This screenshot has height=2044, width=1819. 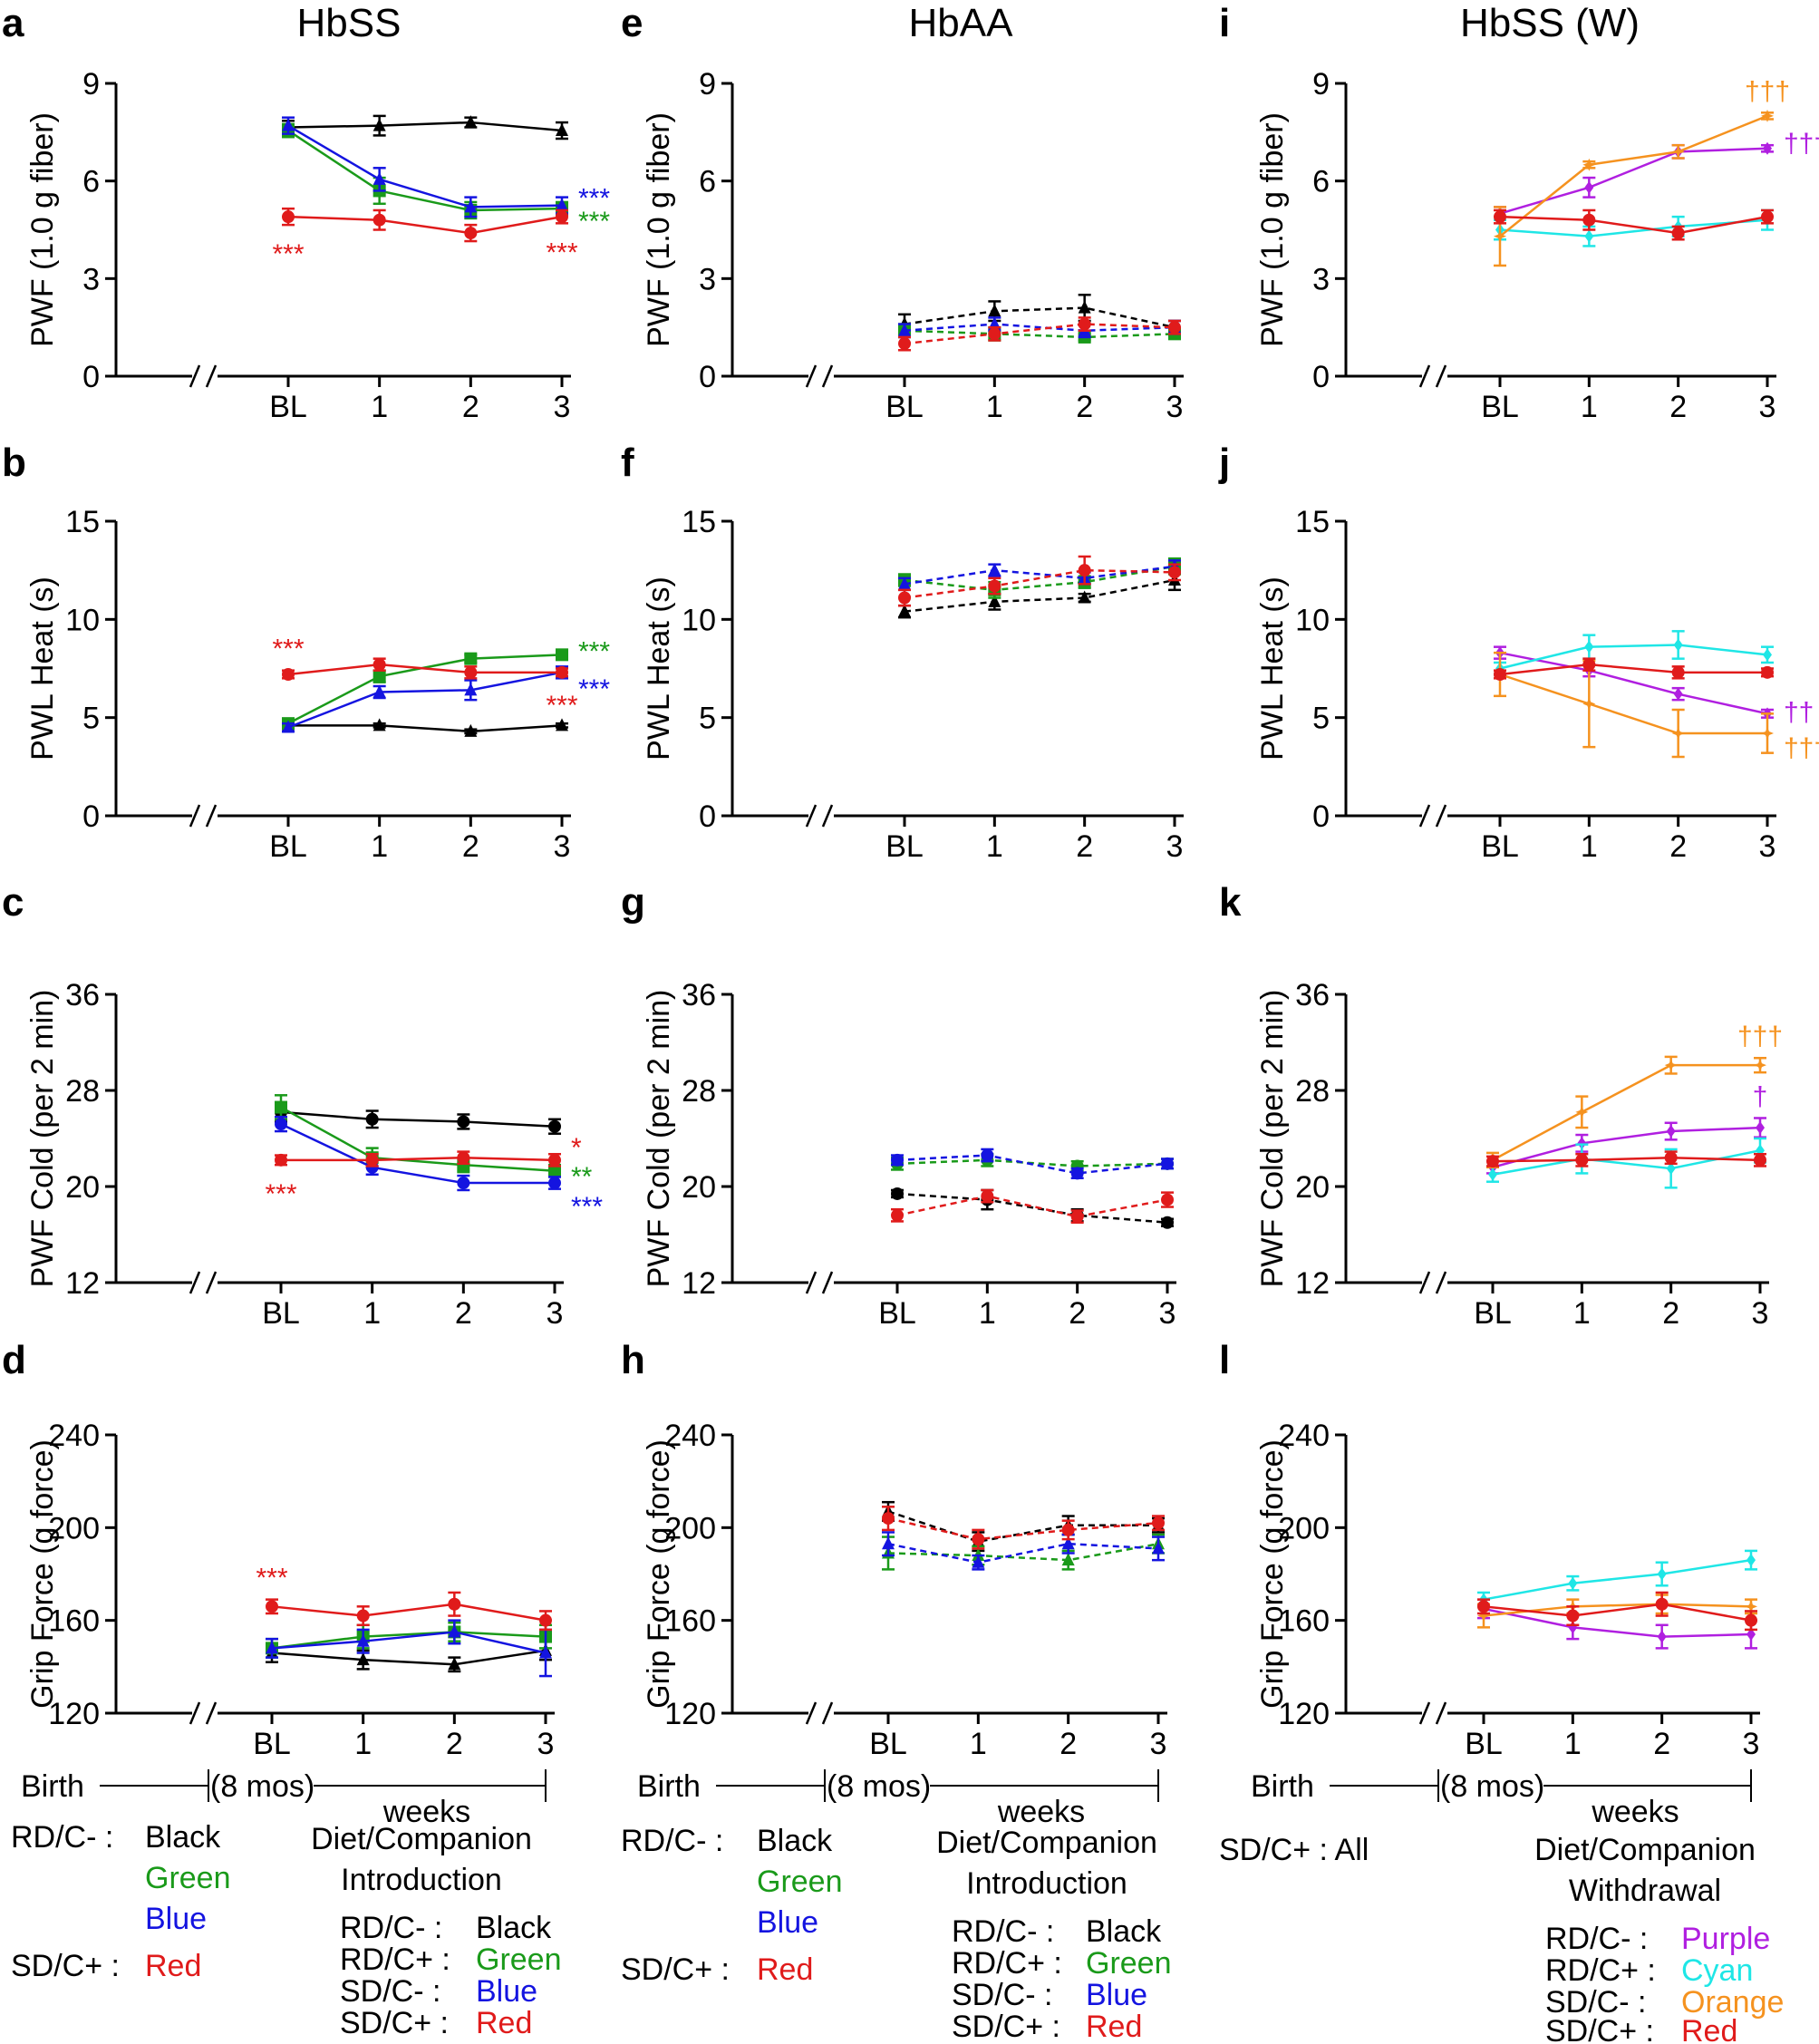 I want to click on legend-header-2: Withdrawal, so click(x=1645, y=1891).